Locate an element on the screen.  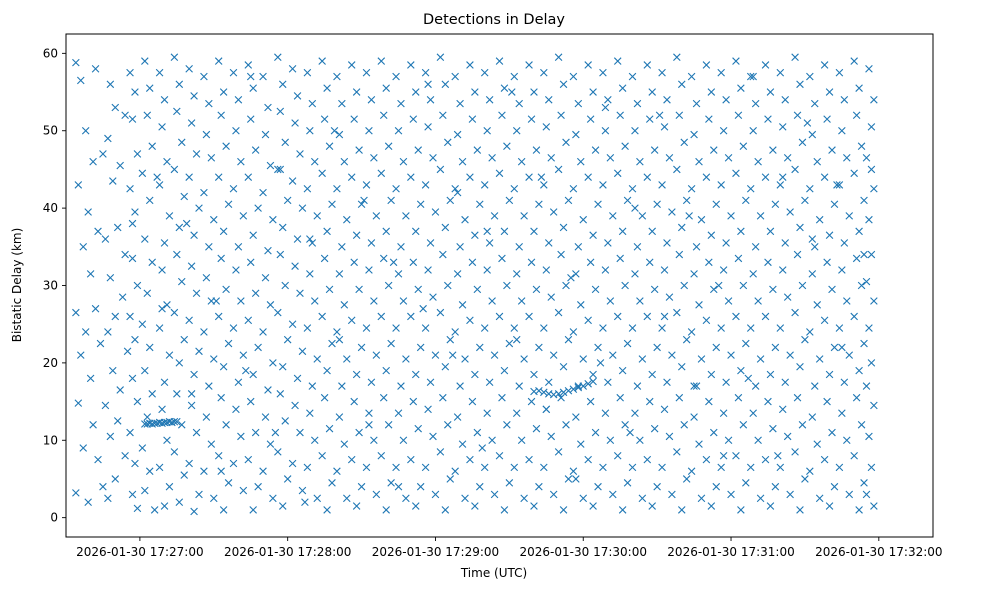
x-tick-label: 2026-01-30 17:27:00 is located at coordinates (139, 552).